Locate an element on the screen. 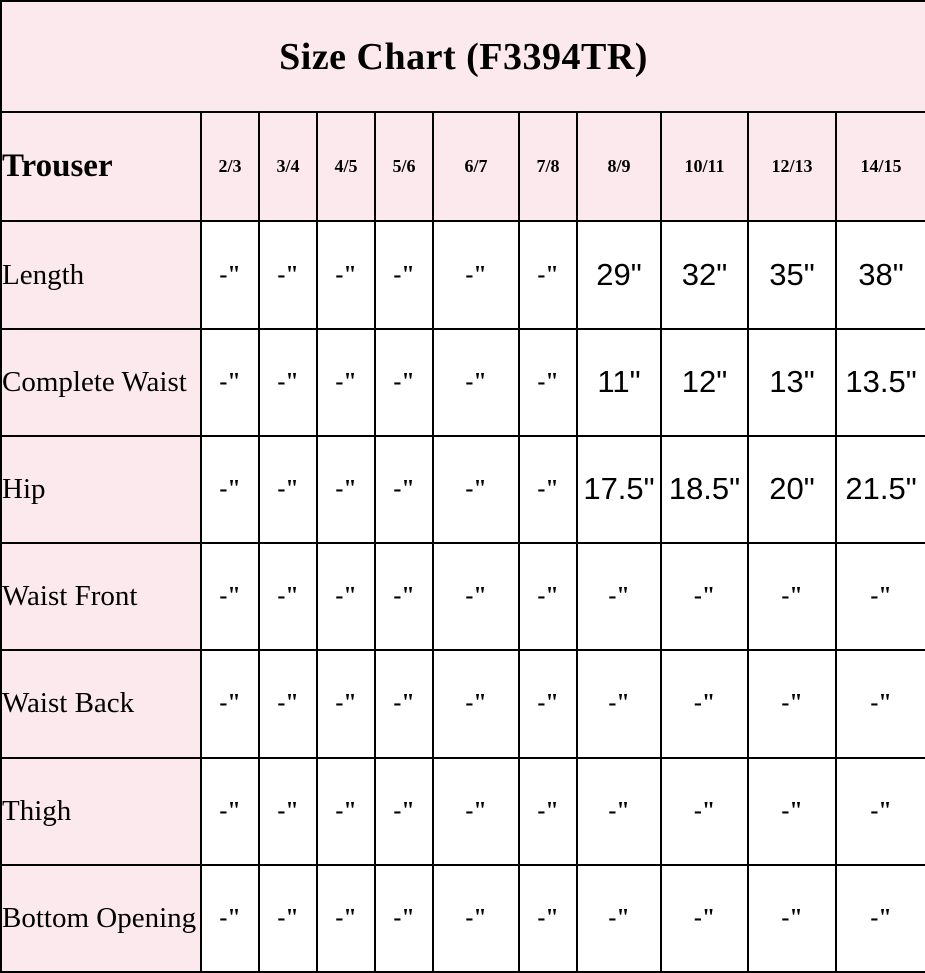 The width and height of the screenshot is (925, 973). row-label-waist-back: Waist Back is located at coordinates (101, 704).